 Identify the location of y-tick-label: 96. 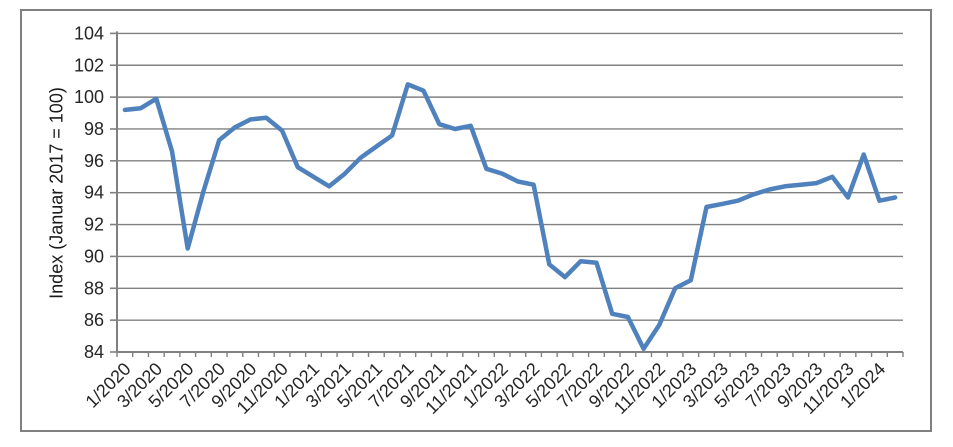
(94, 161).